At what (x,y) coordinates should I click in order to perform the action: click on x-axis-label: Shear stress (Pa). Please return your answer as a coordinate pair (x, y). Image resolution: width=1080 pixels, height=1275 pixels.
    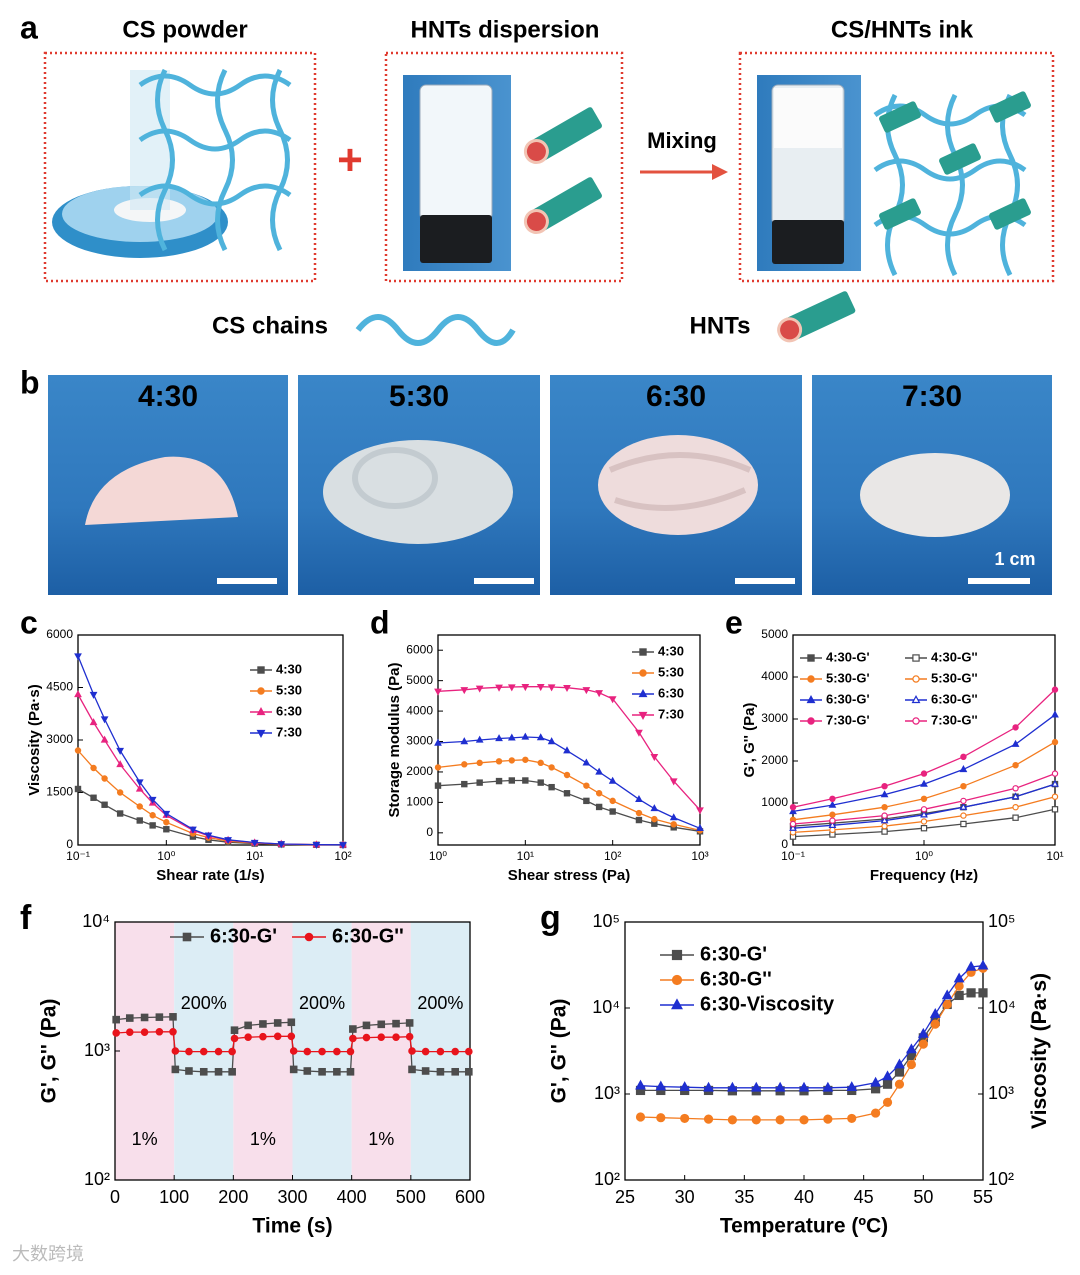
    Looking at the image, I should click on (569, 875).